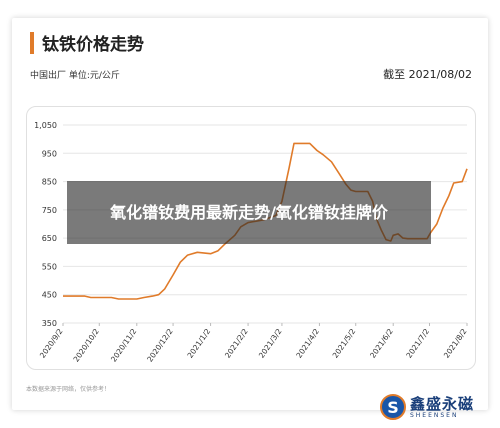 Image resolution: width=500 pixels, height=428 pixels. What do you see at coordinates (51, 343) in the screenshot?
I see `x-tick-label: 2020/9/2` at bounding box center [51, 343].